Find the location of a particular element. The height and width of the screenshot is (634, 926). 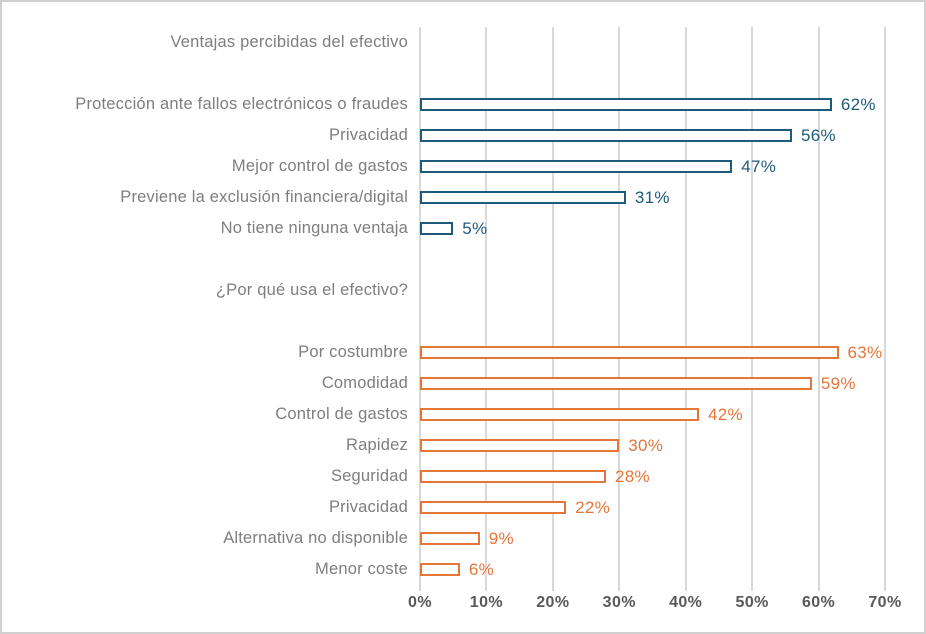

x-axis-label: 60% is located at coordinates (818, 602).